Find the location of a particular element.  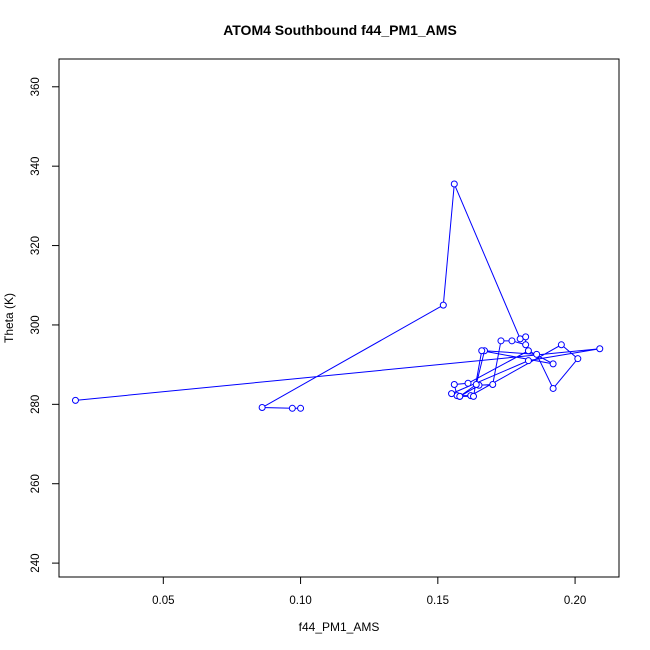

y-tick-label: 240 is located at coordinates (36, 563).